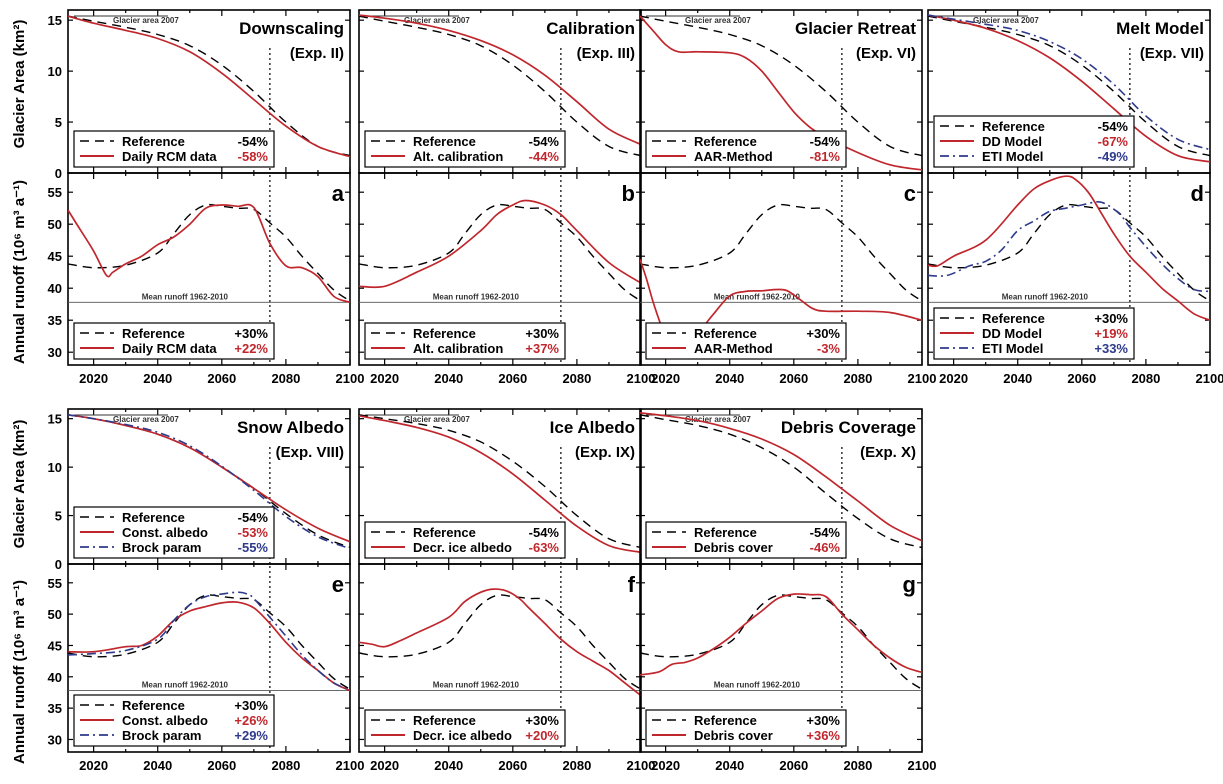  I want to click on legend-percent: -49%, so click(1113, 156).